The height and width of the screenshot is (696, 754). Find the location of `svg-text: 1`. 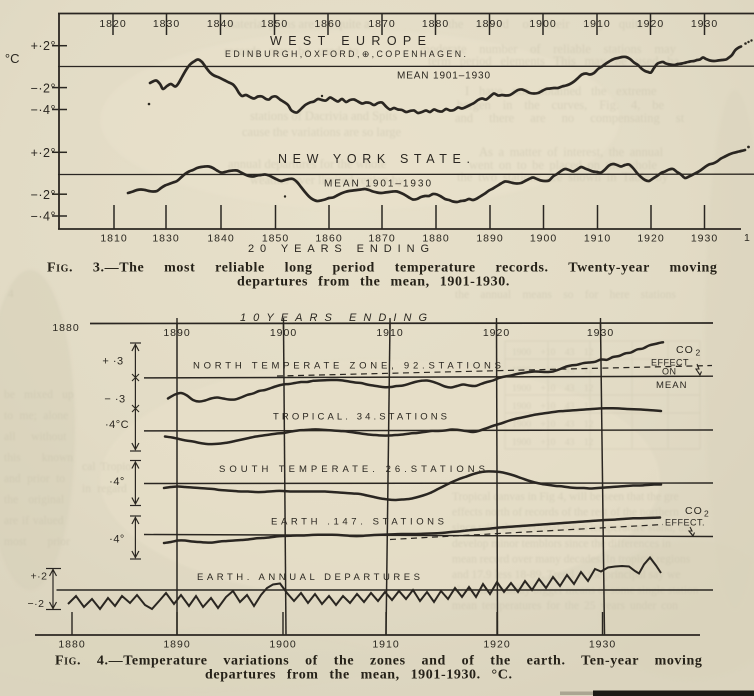

svg-text: 1 is located at coordinates (747, 238).